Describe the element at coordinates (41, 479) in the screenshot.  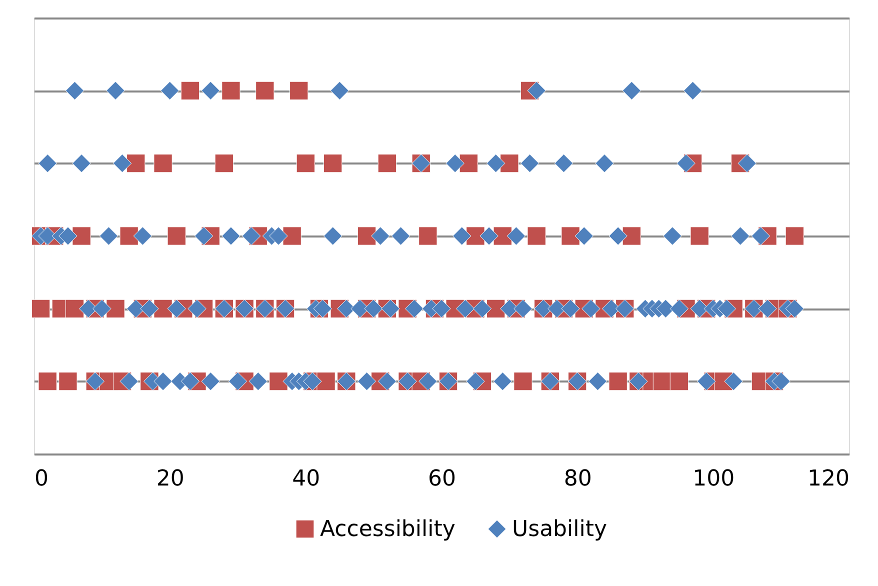
I see `x-tick-label: 0` at that location.